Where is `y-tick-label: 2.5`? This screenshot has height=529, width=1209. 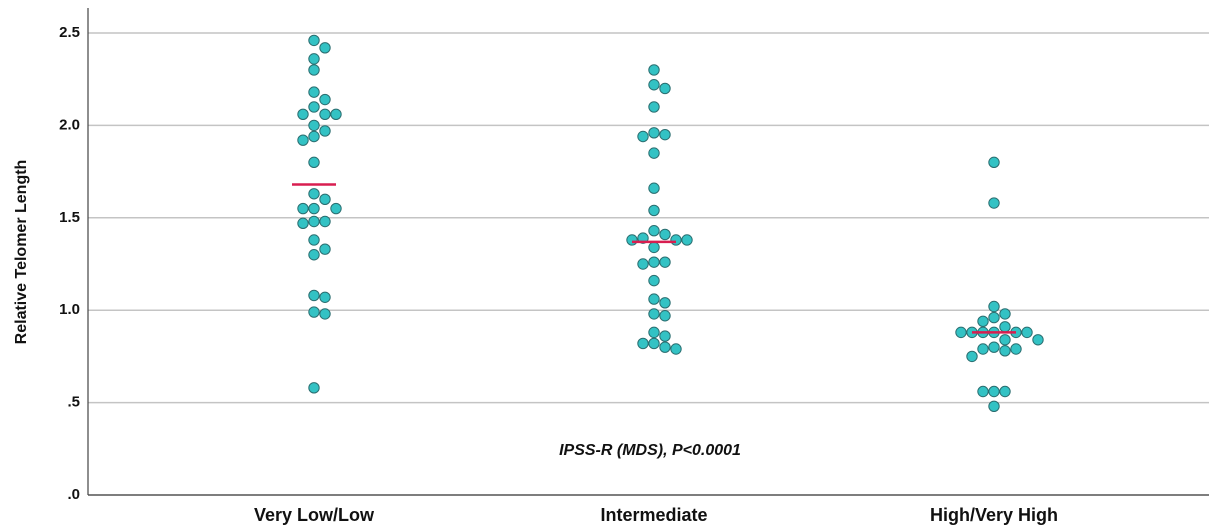 y-tick-label: 2.5 is located at coordinates (69, 32).